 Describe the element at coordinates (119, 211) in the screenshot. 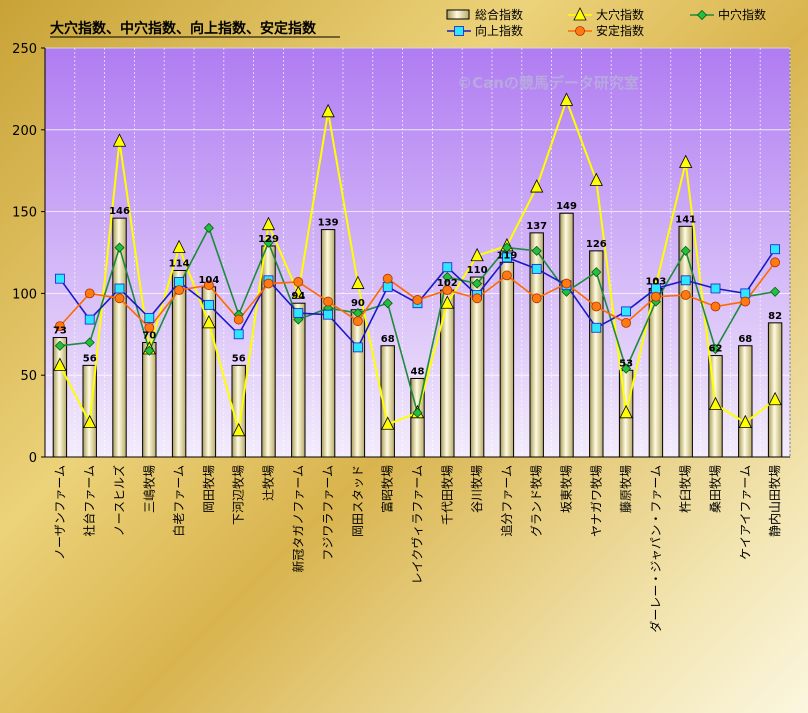

I see `bar-data-label: 146` at that location.